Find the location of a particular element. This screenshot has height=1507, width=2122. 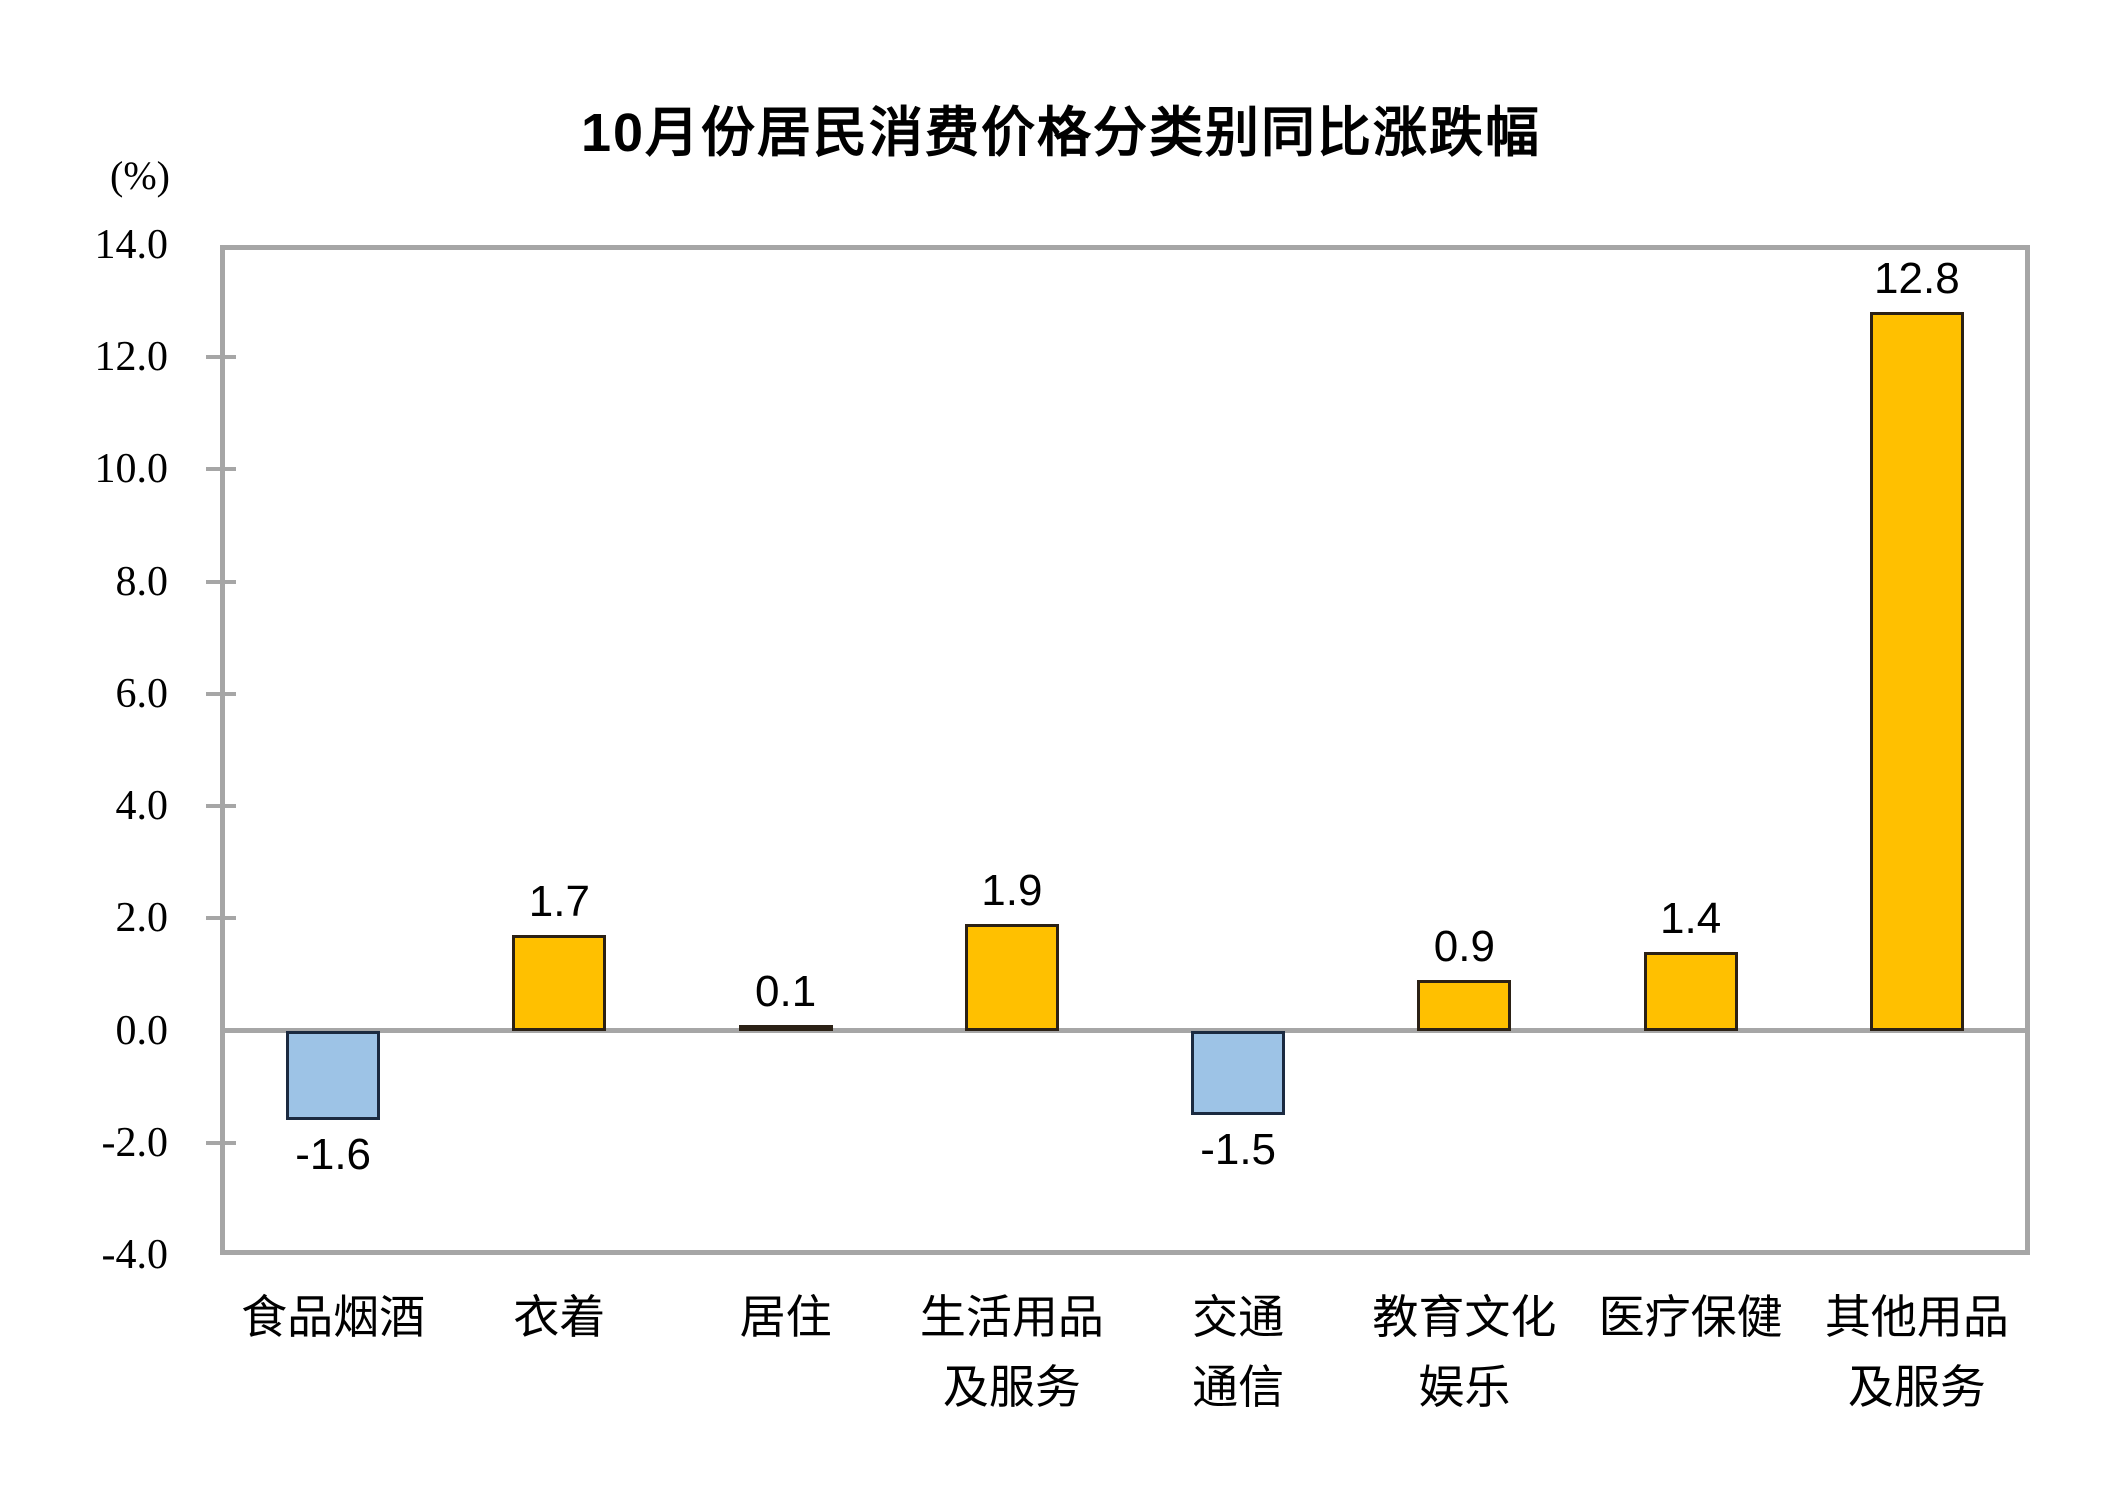

bar-value-label: -1.5 is located at coordinates (1238, 1149).